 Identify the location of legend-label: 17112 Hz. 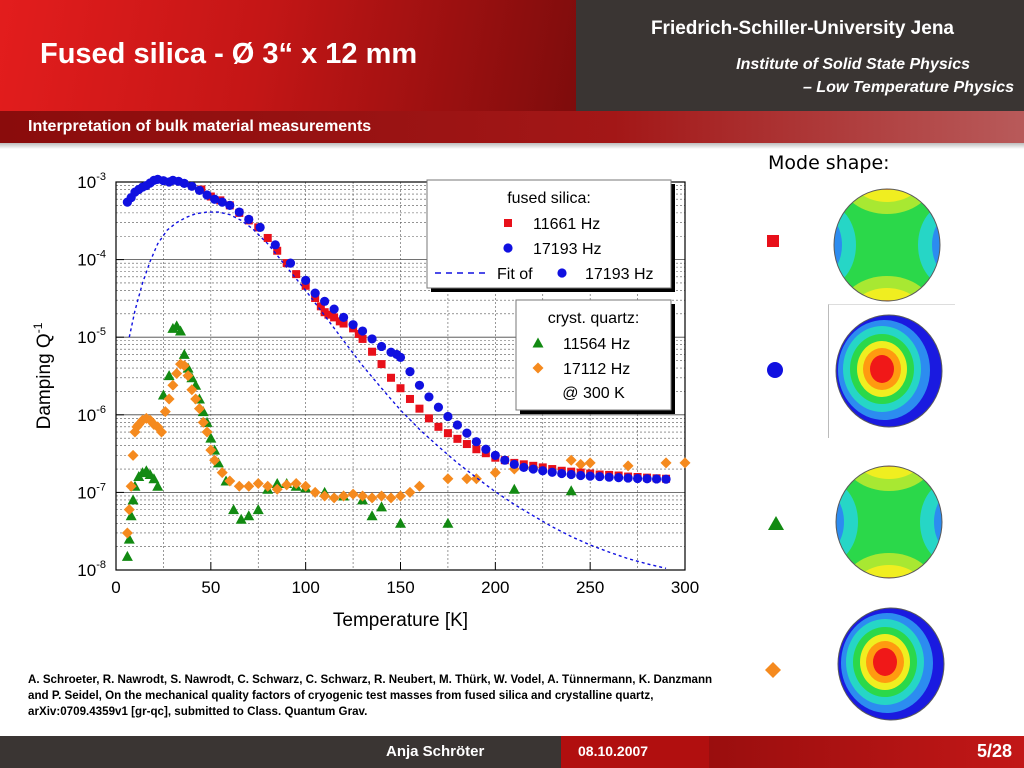
(596, 369).